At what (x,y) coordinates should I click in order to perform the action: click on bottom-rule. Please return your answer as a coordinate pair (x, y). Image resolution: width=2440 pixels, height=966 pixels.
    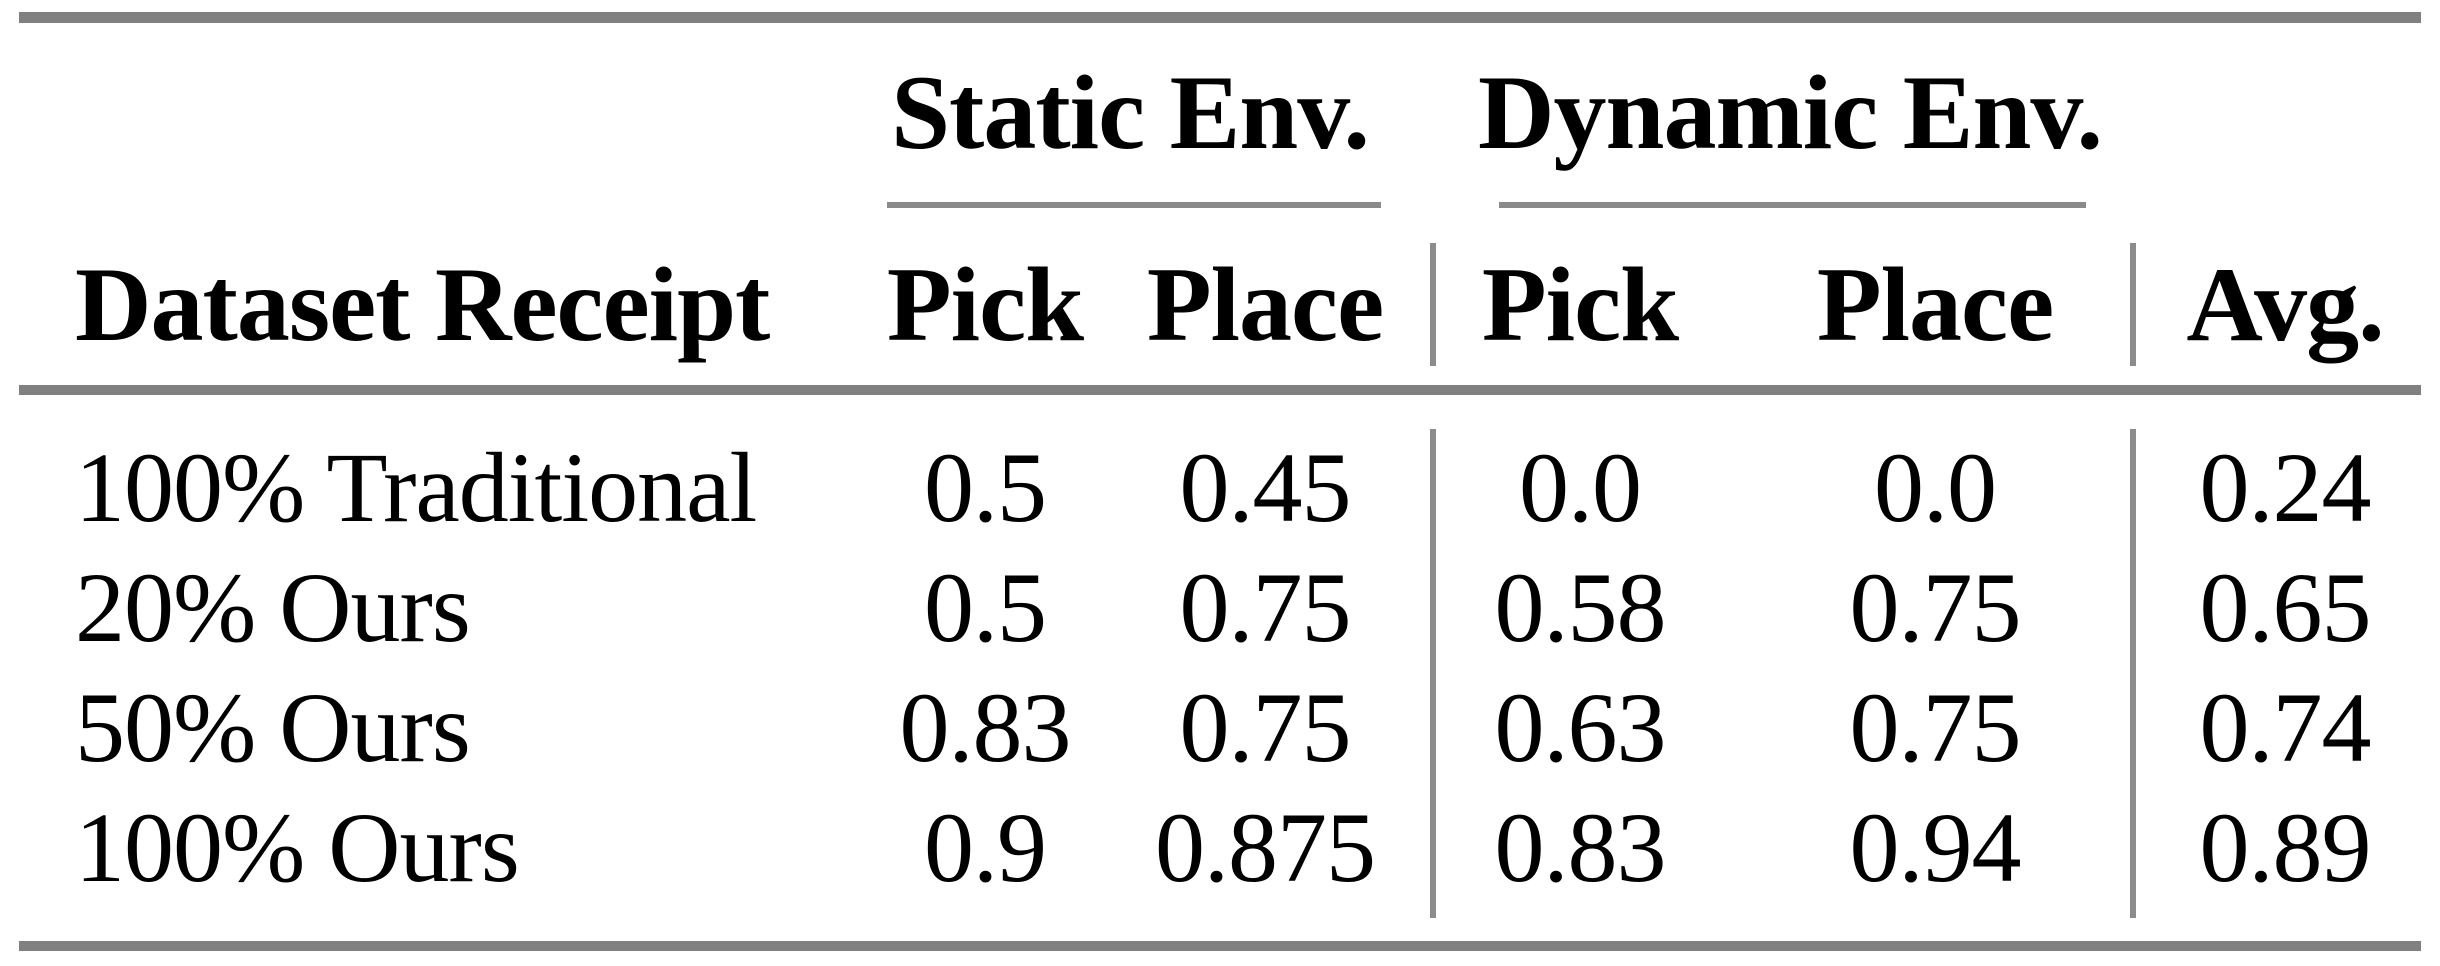
    Looking at the image, I should click on (1220, 946).